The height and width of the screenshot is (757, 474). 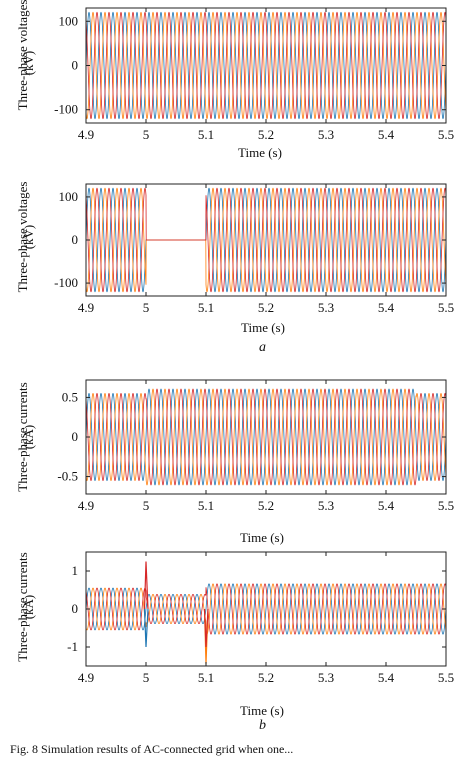 I want to click on xtick-label-b-top-0: 4.9, so click(x=86, y=505).